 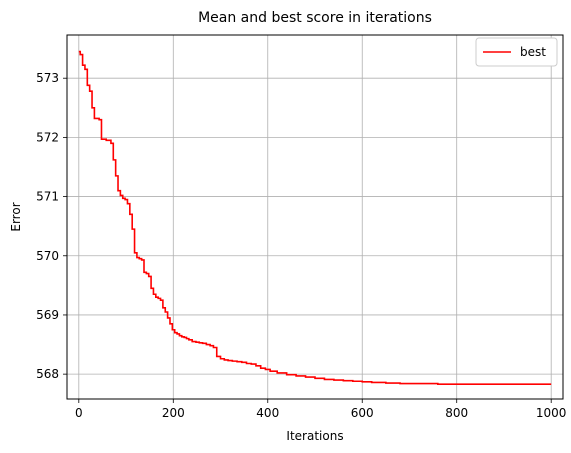 What do you see at coordinates (173, 413) in the screenshot?
I see `x-tick-label: 200` at bounding box center [173, 413].